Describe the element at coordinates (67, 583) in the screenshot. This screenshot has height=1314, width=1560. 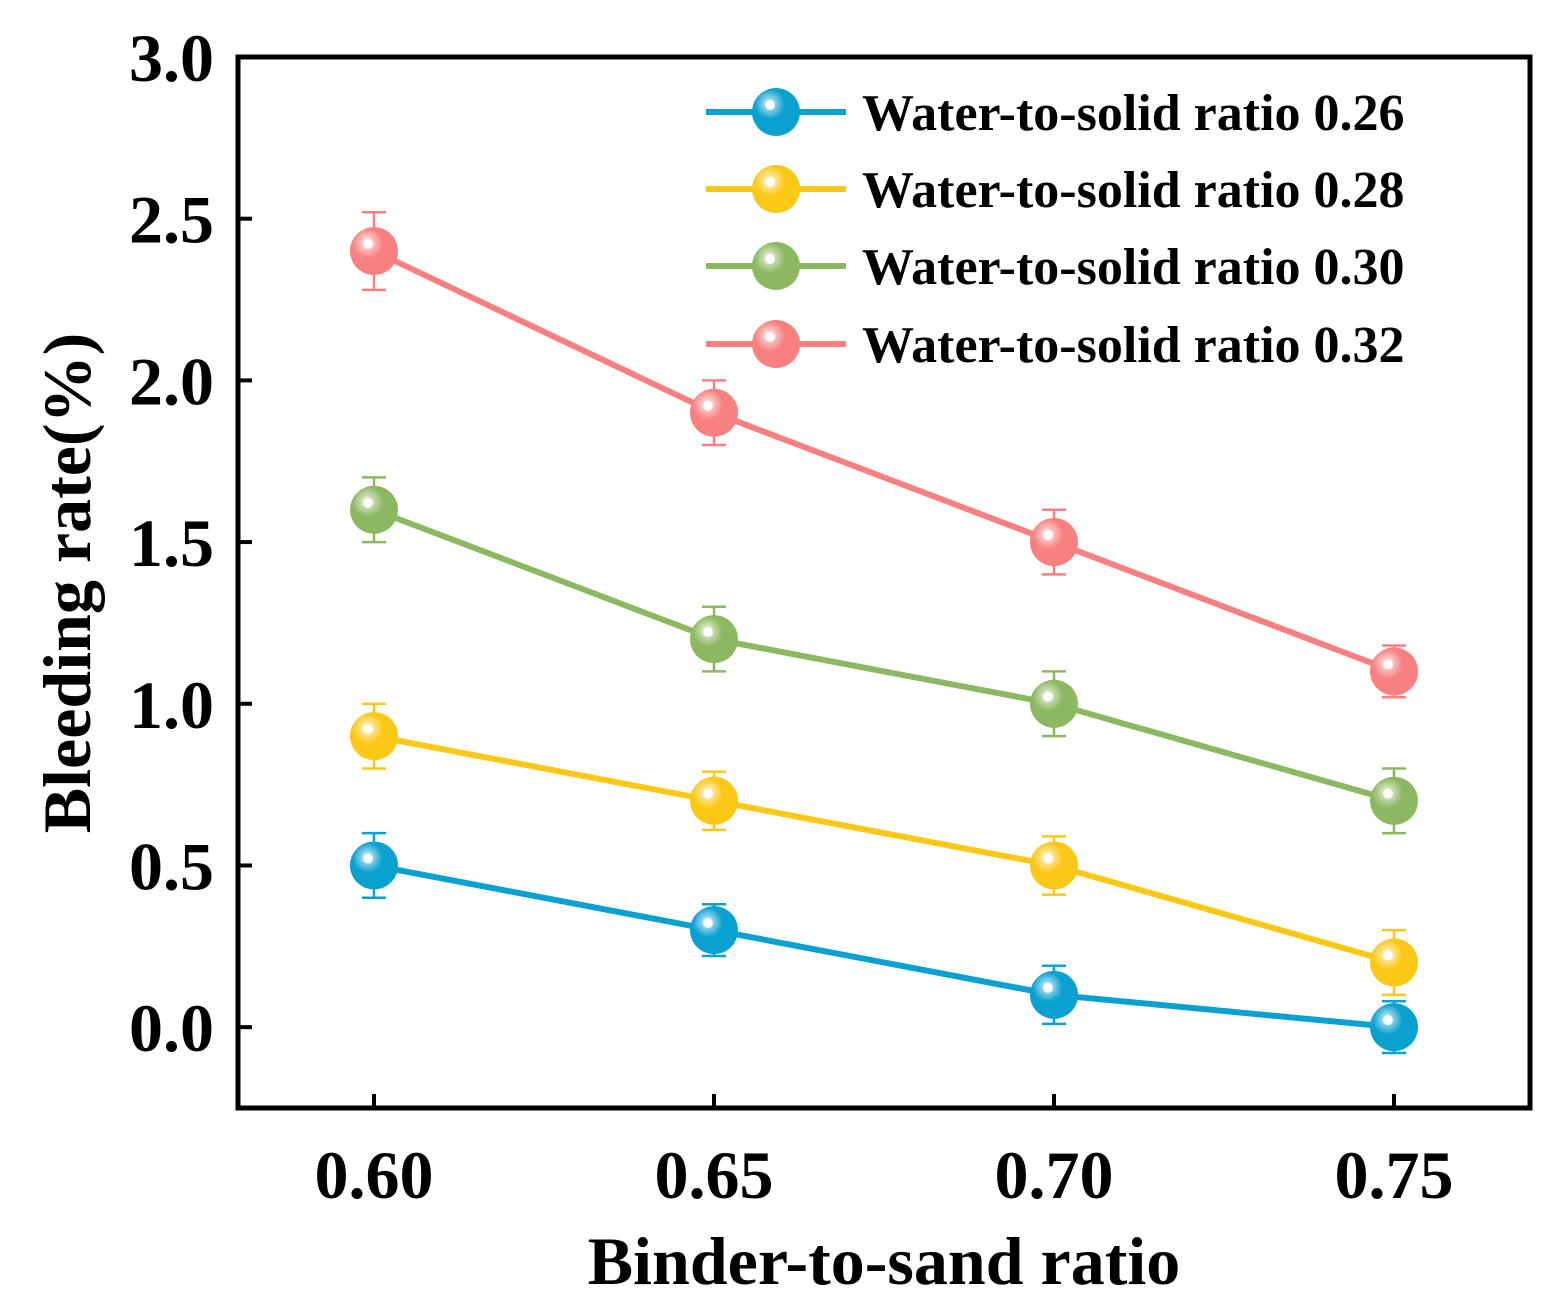
I see `y-axis-title: Bleeding rate(%)` at that location.